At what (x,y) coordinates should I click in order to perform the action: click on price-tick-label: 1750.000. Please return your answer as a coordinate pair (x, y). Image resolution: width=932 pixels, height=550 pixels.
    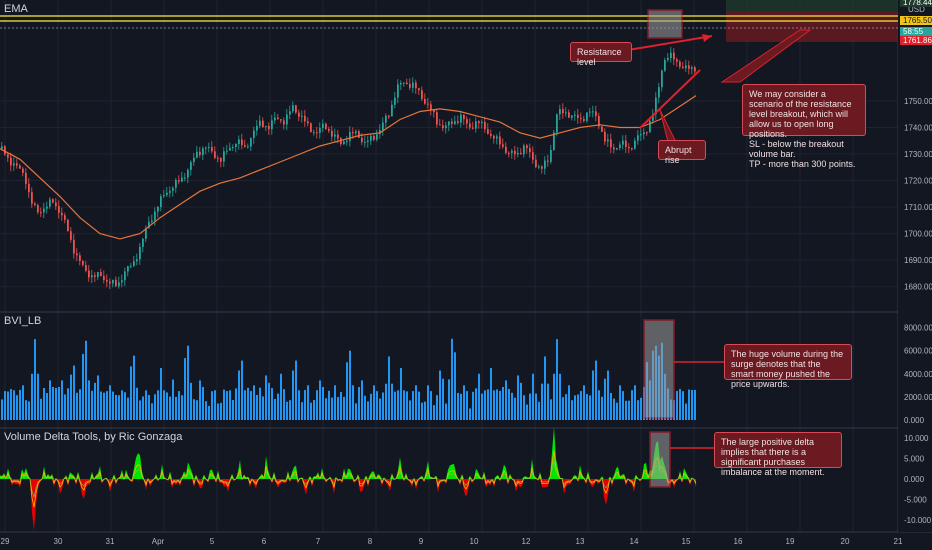
    Looking at the image, I should click on (918, 101).